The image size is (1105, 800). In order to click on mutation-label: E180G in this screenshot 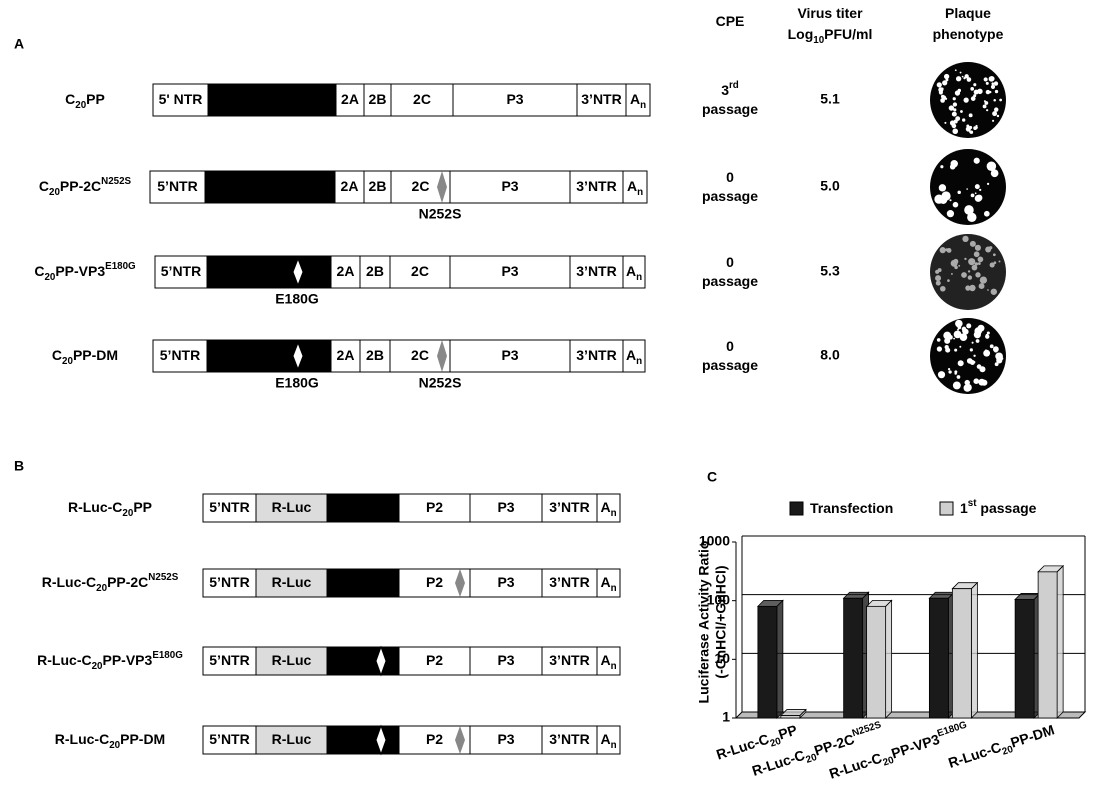, I will do `click(297, 383)`.